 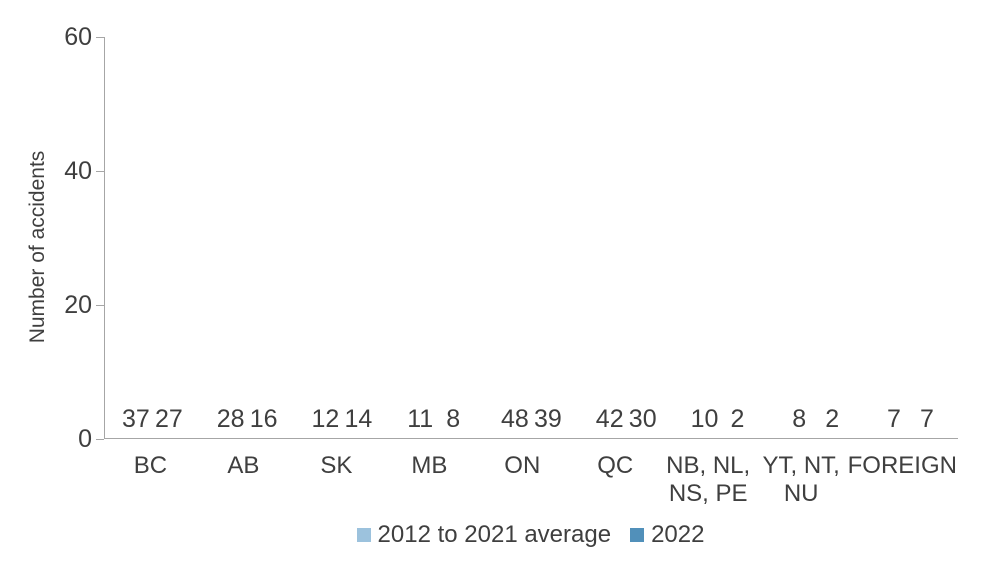 I want to click on x-label-bc: BC, so click(x=150, y=465).